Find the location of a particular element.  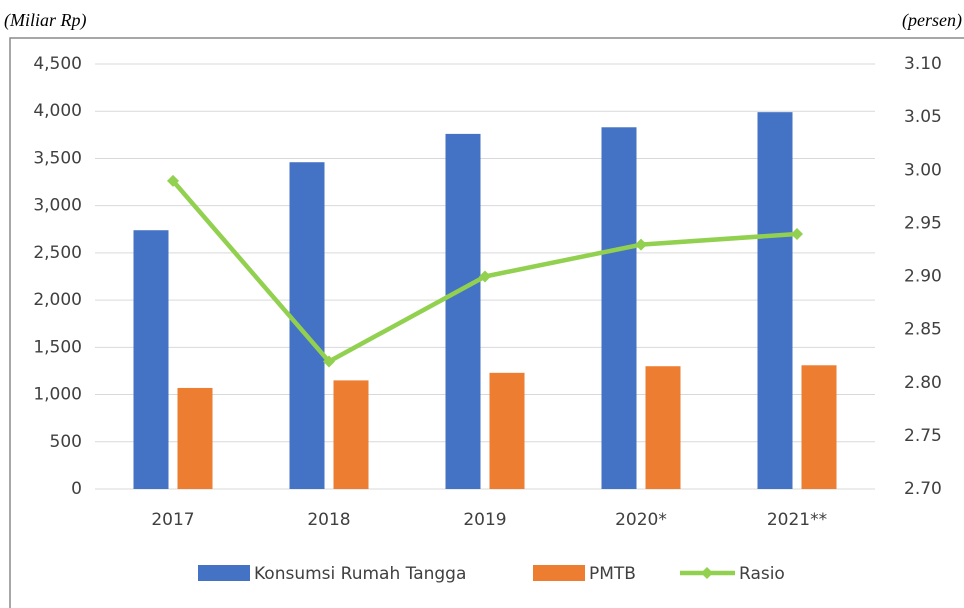

y-tick-label: 4,500 is located at coordinates (57, 64).